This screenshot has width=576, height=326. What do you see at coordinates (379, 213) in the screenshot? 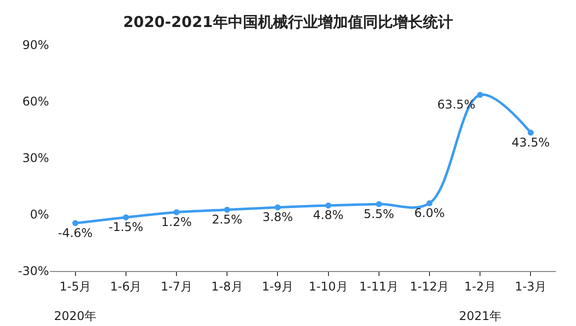
I see `data-label: 5.5%` at bounding box center [379, 213].